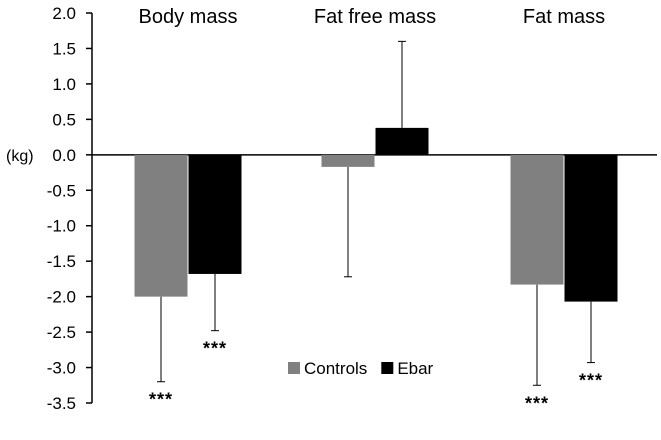 Image resolution: width=661 pixels, height=440 pixels. Describe the element at coordinates (20, 156) in the screenshot. I see `y-axis-unit-label: (kg)` at that location.